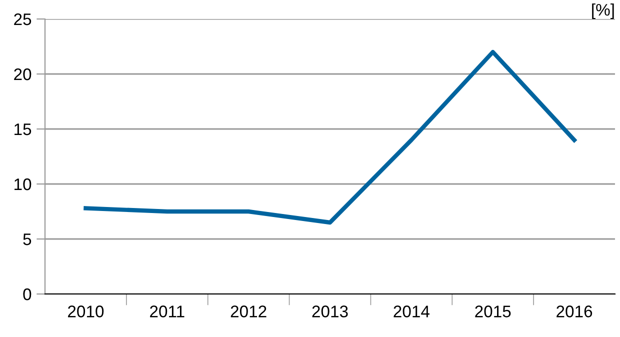 The width and height of the screenshot is (620, 337). What do you see at coordinates (248, 312) in the screenshot?
I see `x-tick-label: 2012` at bounding box center [248, 312].